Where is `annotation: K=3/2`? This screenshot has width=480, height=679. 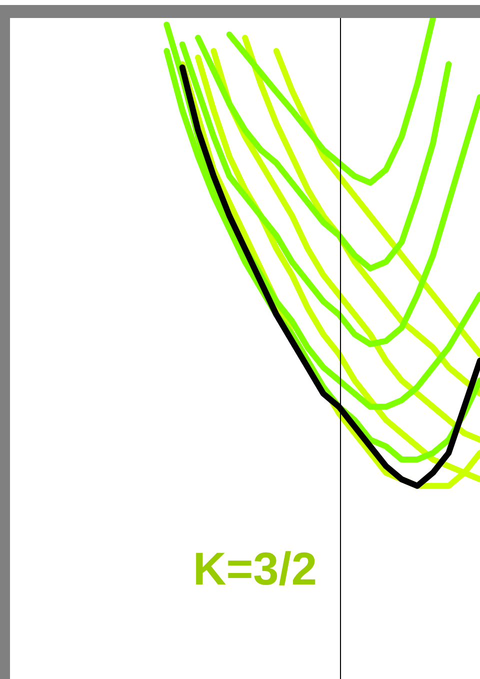
annotation: K=3/2 is located at coordinates (255, 568).